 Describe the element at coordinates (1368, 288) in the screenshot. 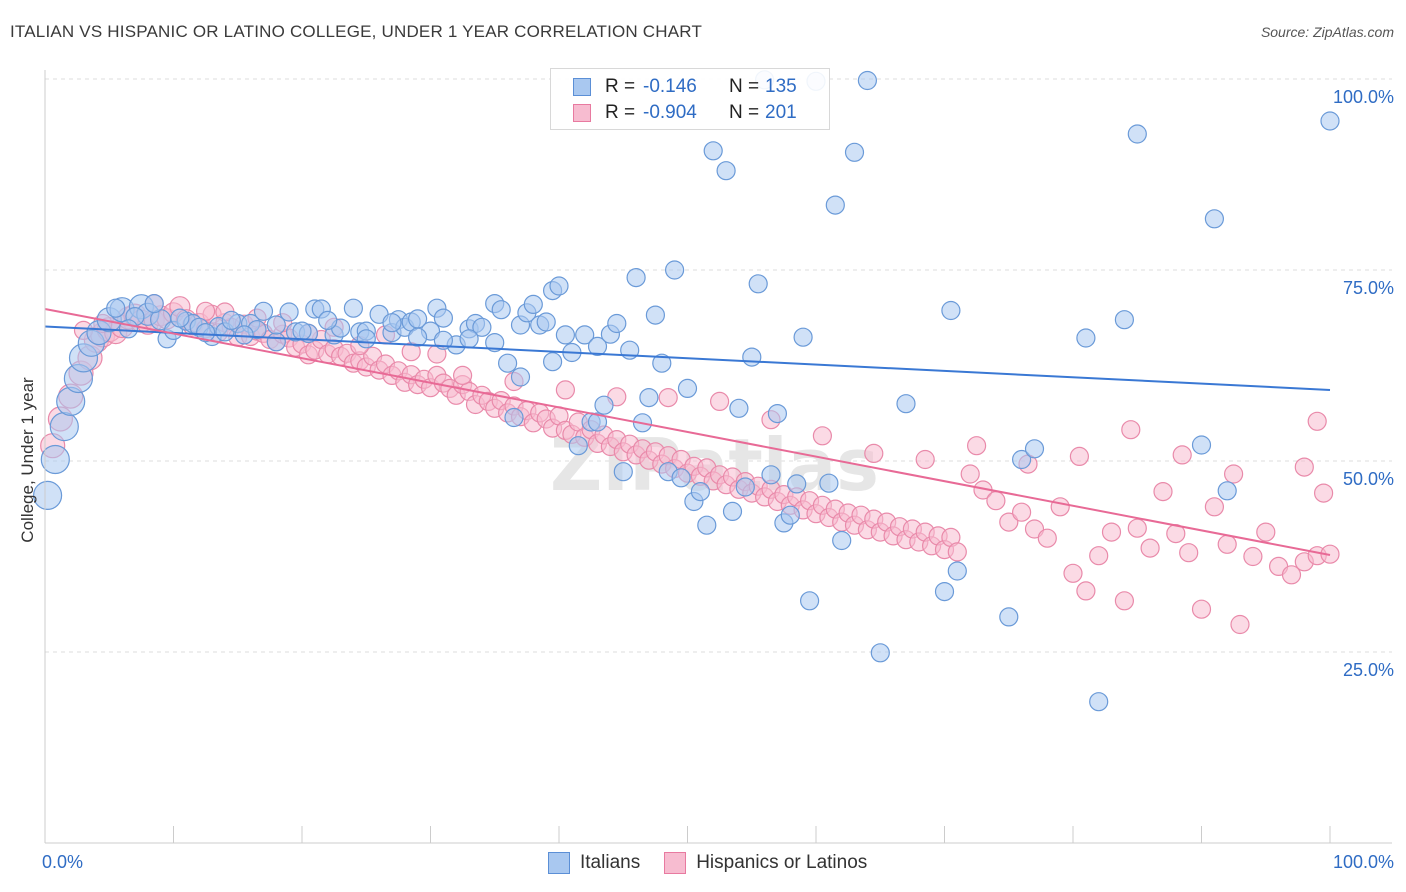

I see `y-tick-label: 75.0%` at that location.